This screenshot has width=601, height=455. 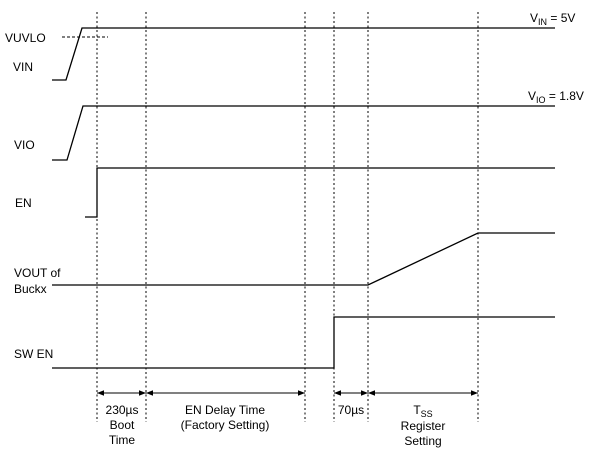 I want to click on caption-en-delay: EN Delay Time (Factory Setting), so click(x=225, y=417).